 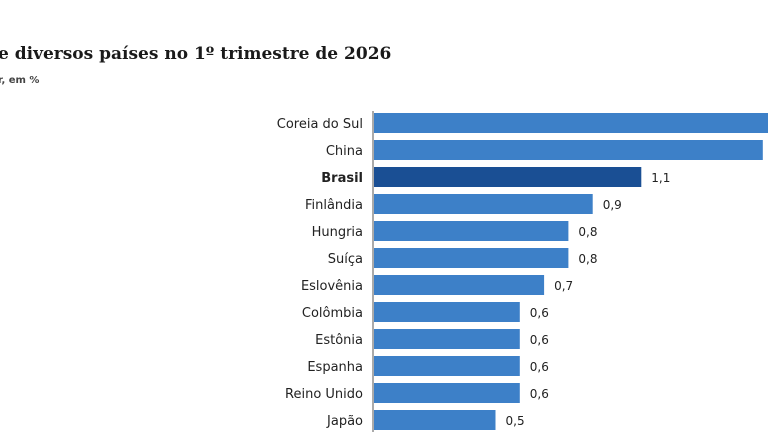 I want to click on bar-row: Hungria 0,8, so click(x=454, y=231).